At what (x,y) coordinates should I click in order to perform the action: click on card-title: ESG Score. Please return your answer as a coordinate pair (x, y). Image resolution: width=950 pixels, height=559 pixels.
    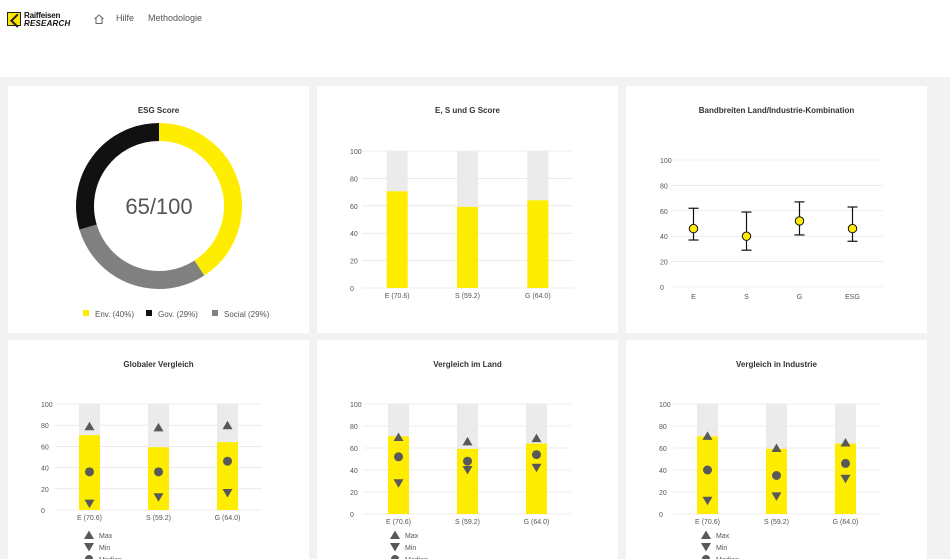
    Looking at the image, I should click on (158, 110).